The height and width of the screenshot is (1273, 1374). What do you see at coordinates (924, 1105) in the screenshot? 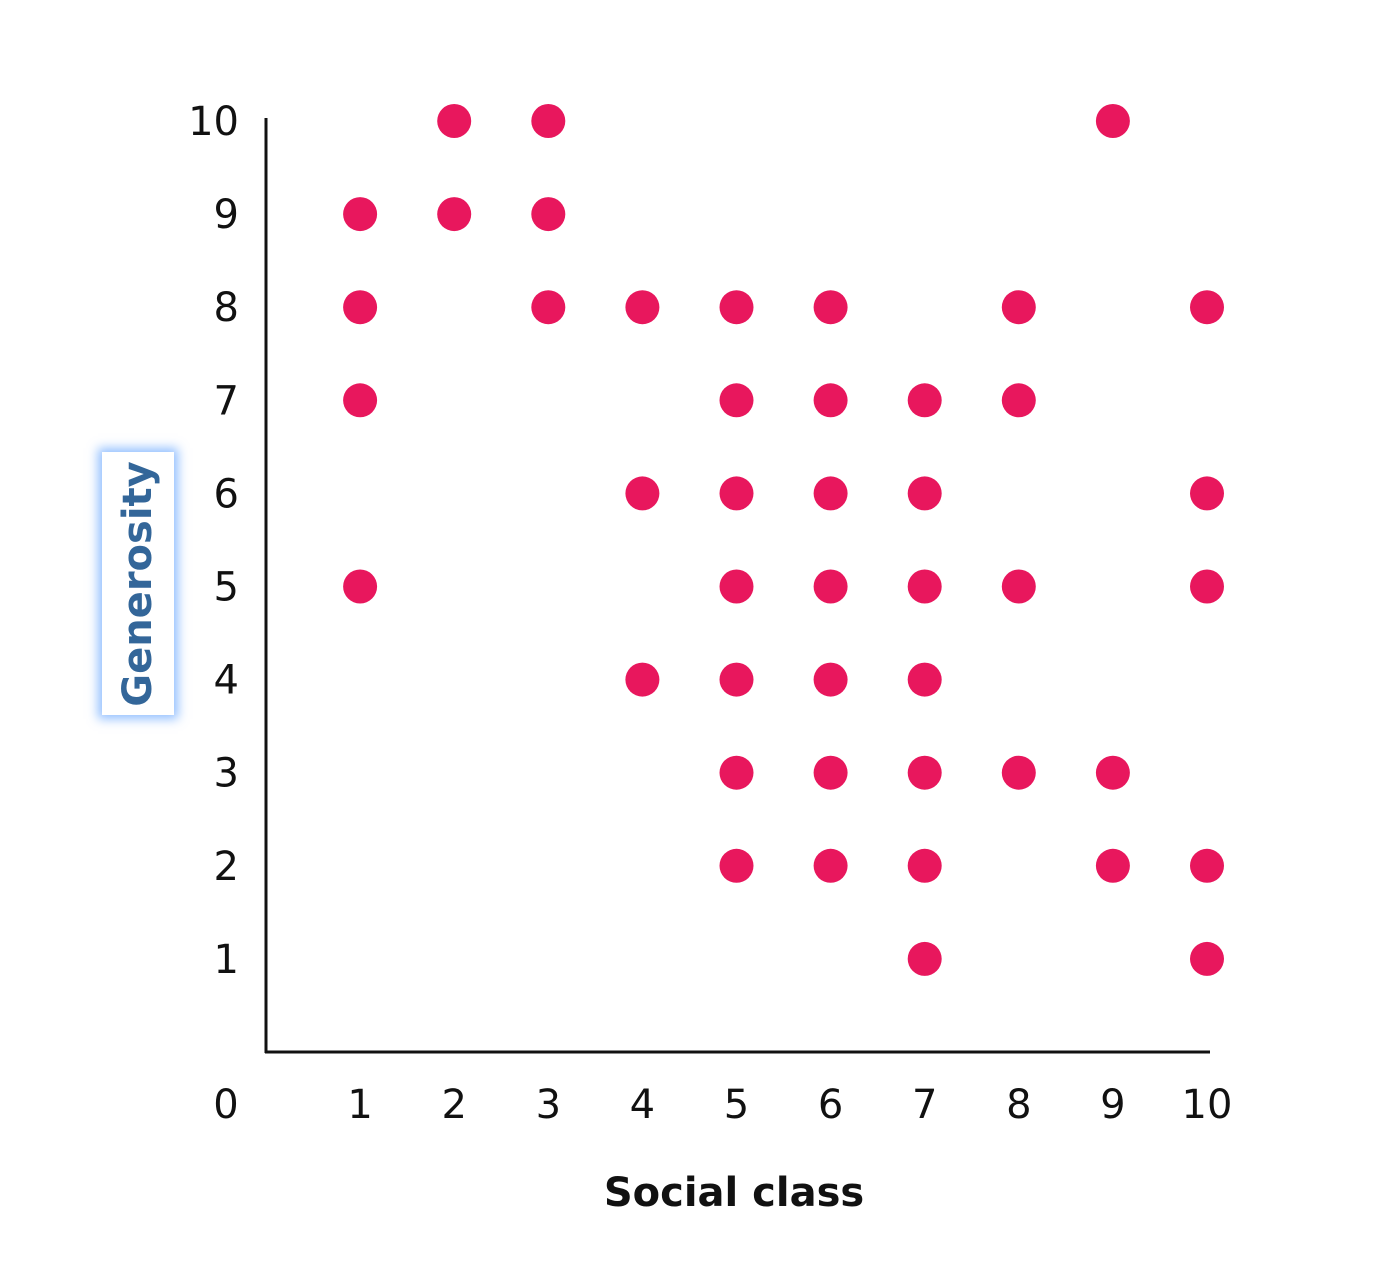
I see `x-tick-label: 7` at bounding box center [924, 1105].